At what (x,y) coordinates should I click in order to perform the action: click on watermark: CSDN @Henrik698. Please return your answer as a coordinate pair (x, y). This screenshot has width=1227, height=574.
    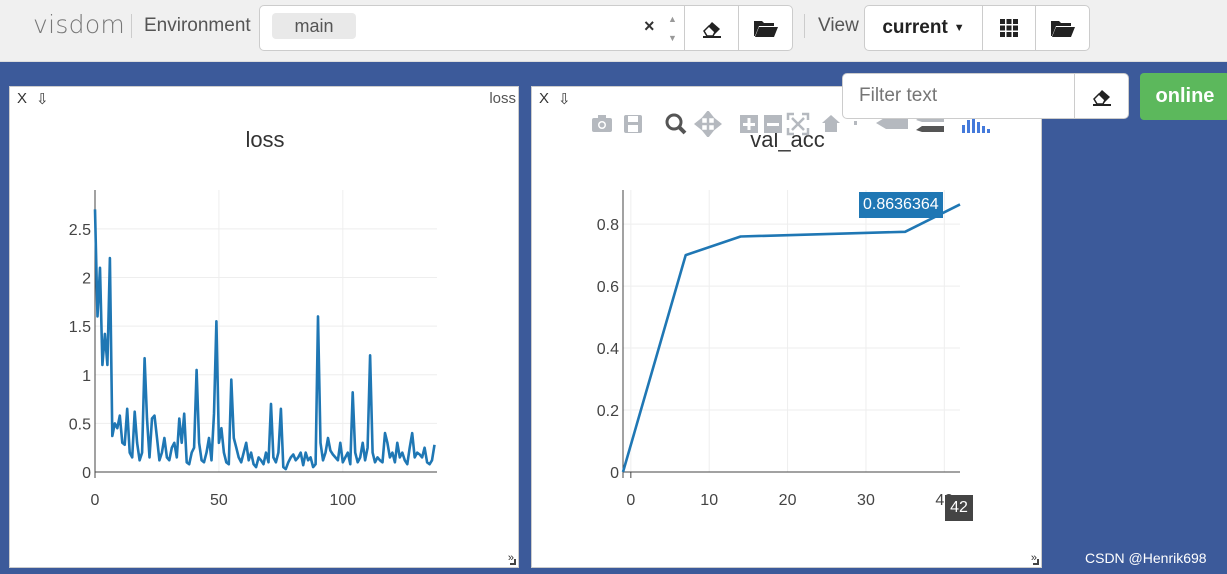
    Looking at the image, I should click on (1146, 558).